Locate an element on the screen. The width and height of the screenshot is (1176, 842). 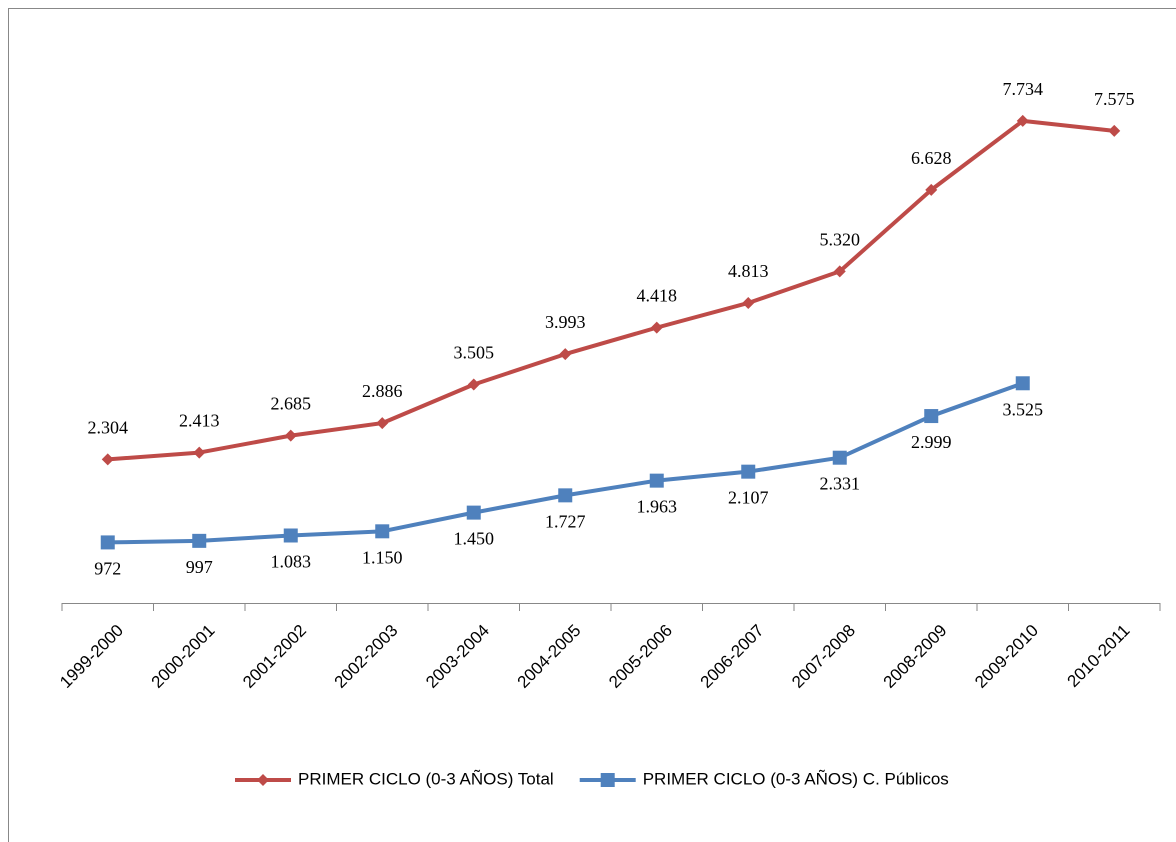
data-label: 2.107 is located at coordinates (748, 498).